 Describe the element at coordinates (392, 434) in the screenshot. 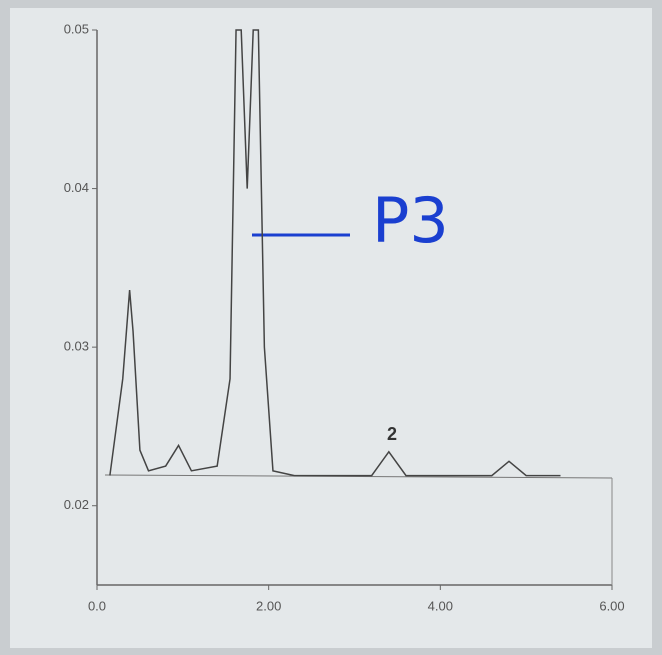

I see `peak-label: 2` at that location.